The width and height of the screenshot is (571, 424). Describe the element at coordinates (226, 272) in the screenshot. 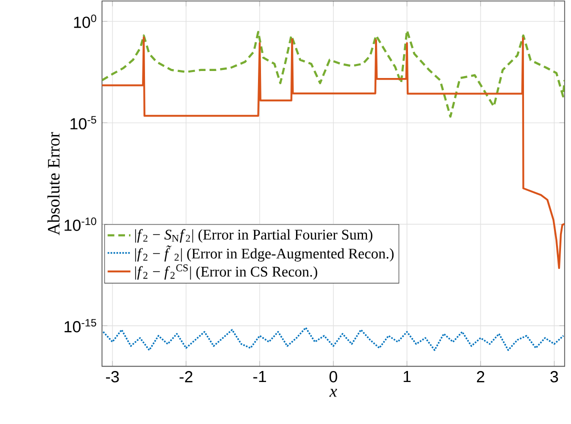

I see `legend-label: |f$_{2}$ − f$_{2}$$^{CS}$| (Error in CS Recon.)` at that location.